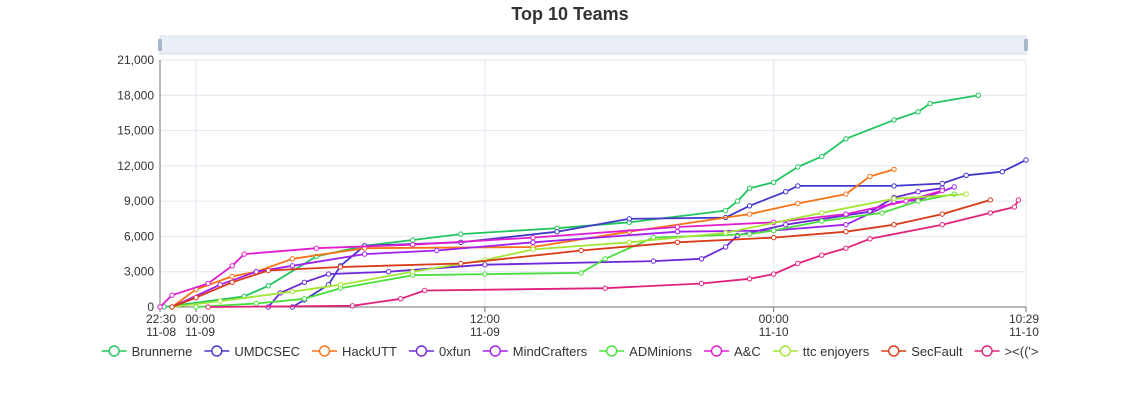  I want to click on zoom-handle-right, so click(1026, 45).